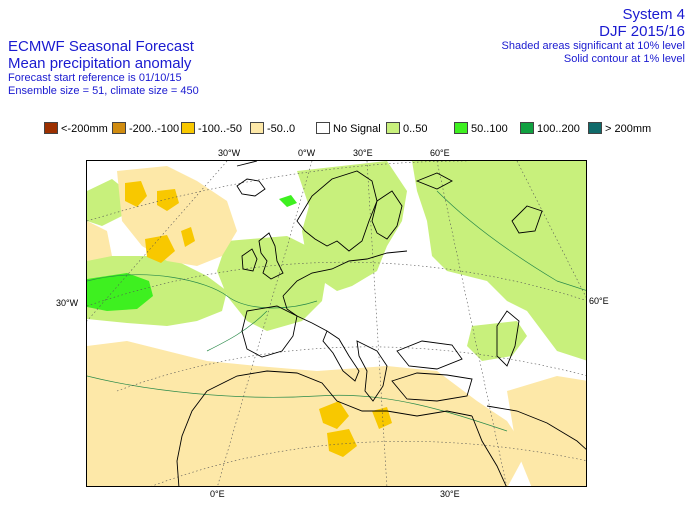  Describe the element at coordinates (67, 303) in the screenshot. I see `grid-label-left-30w: 30°W` at that location.